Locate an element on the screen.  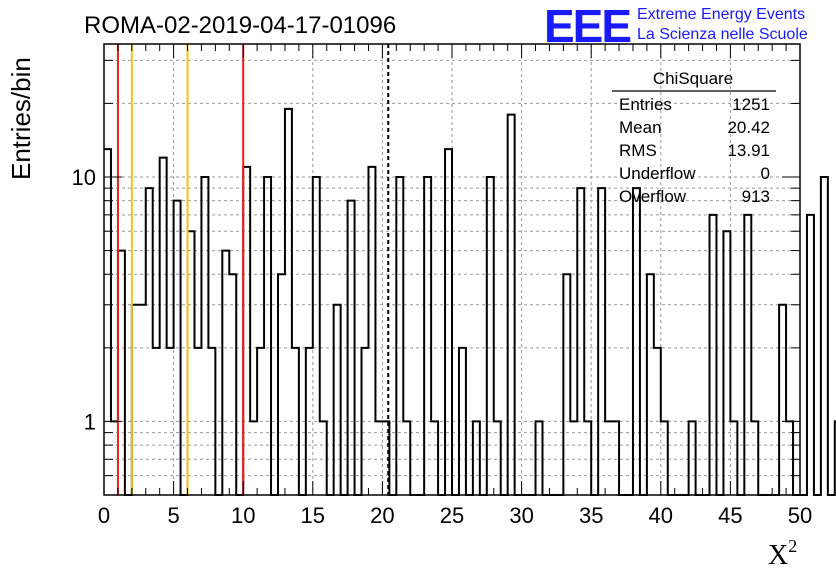
x-tick-label: 10 is located at coordinates (243, 515).